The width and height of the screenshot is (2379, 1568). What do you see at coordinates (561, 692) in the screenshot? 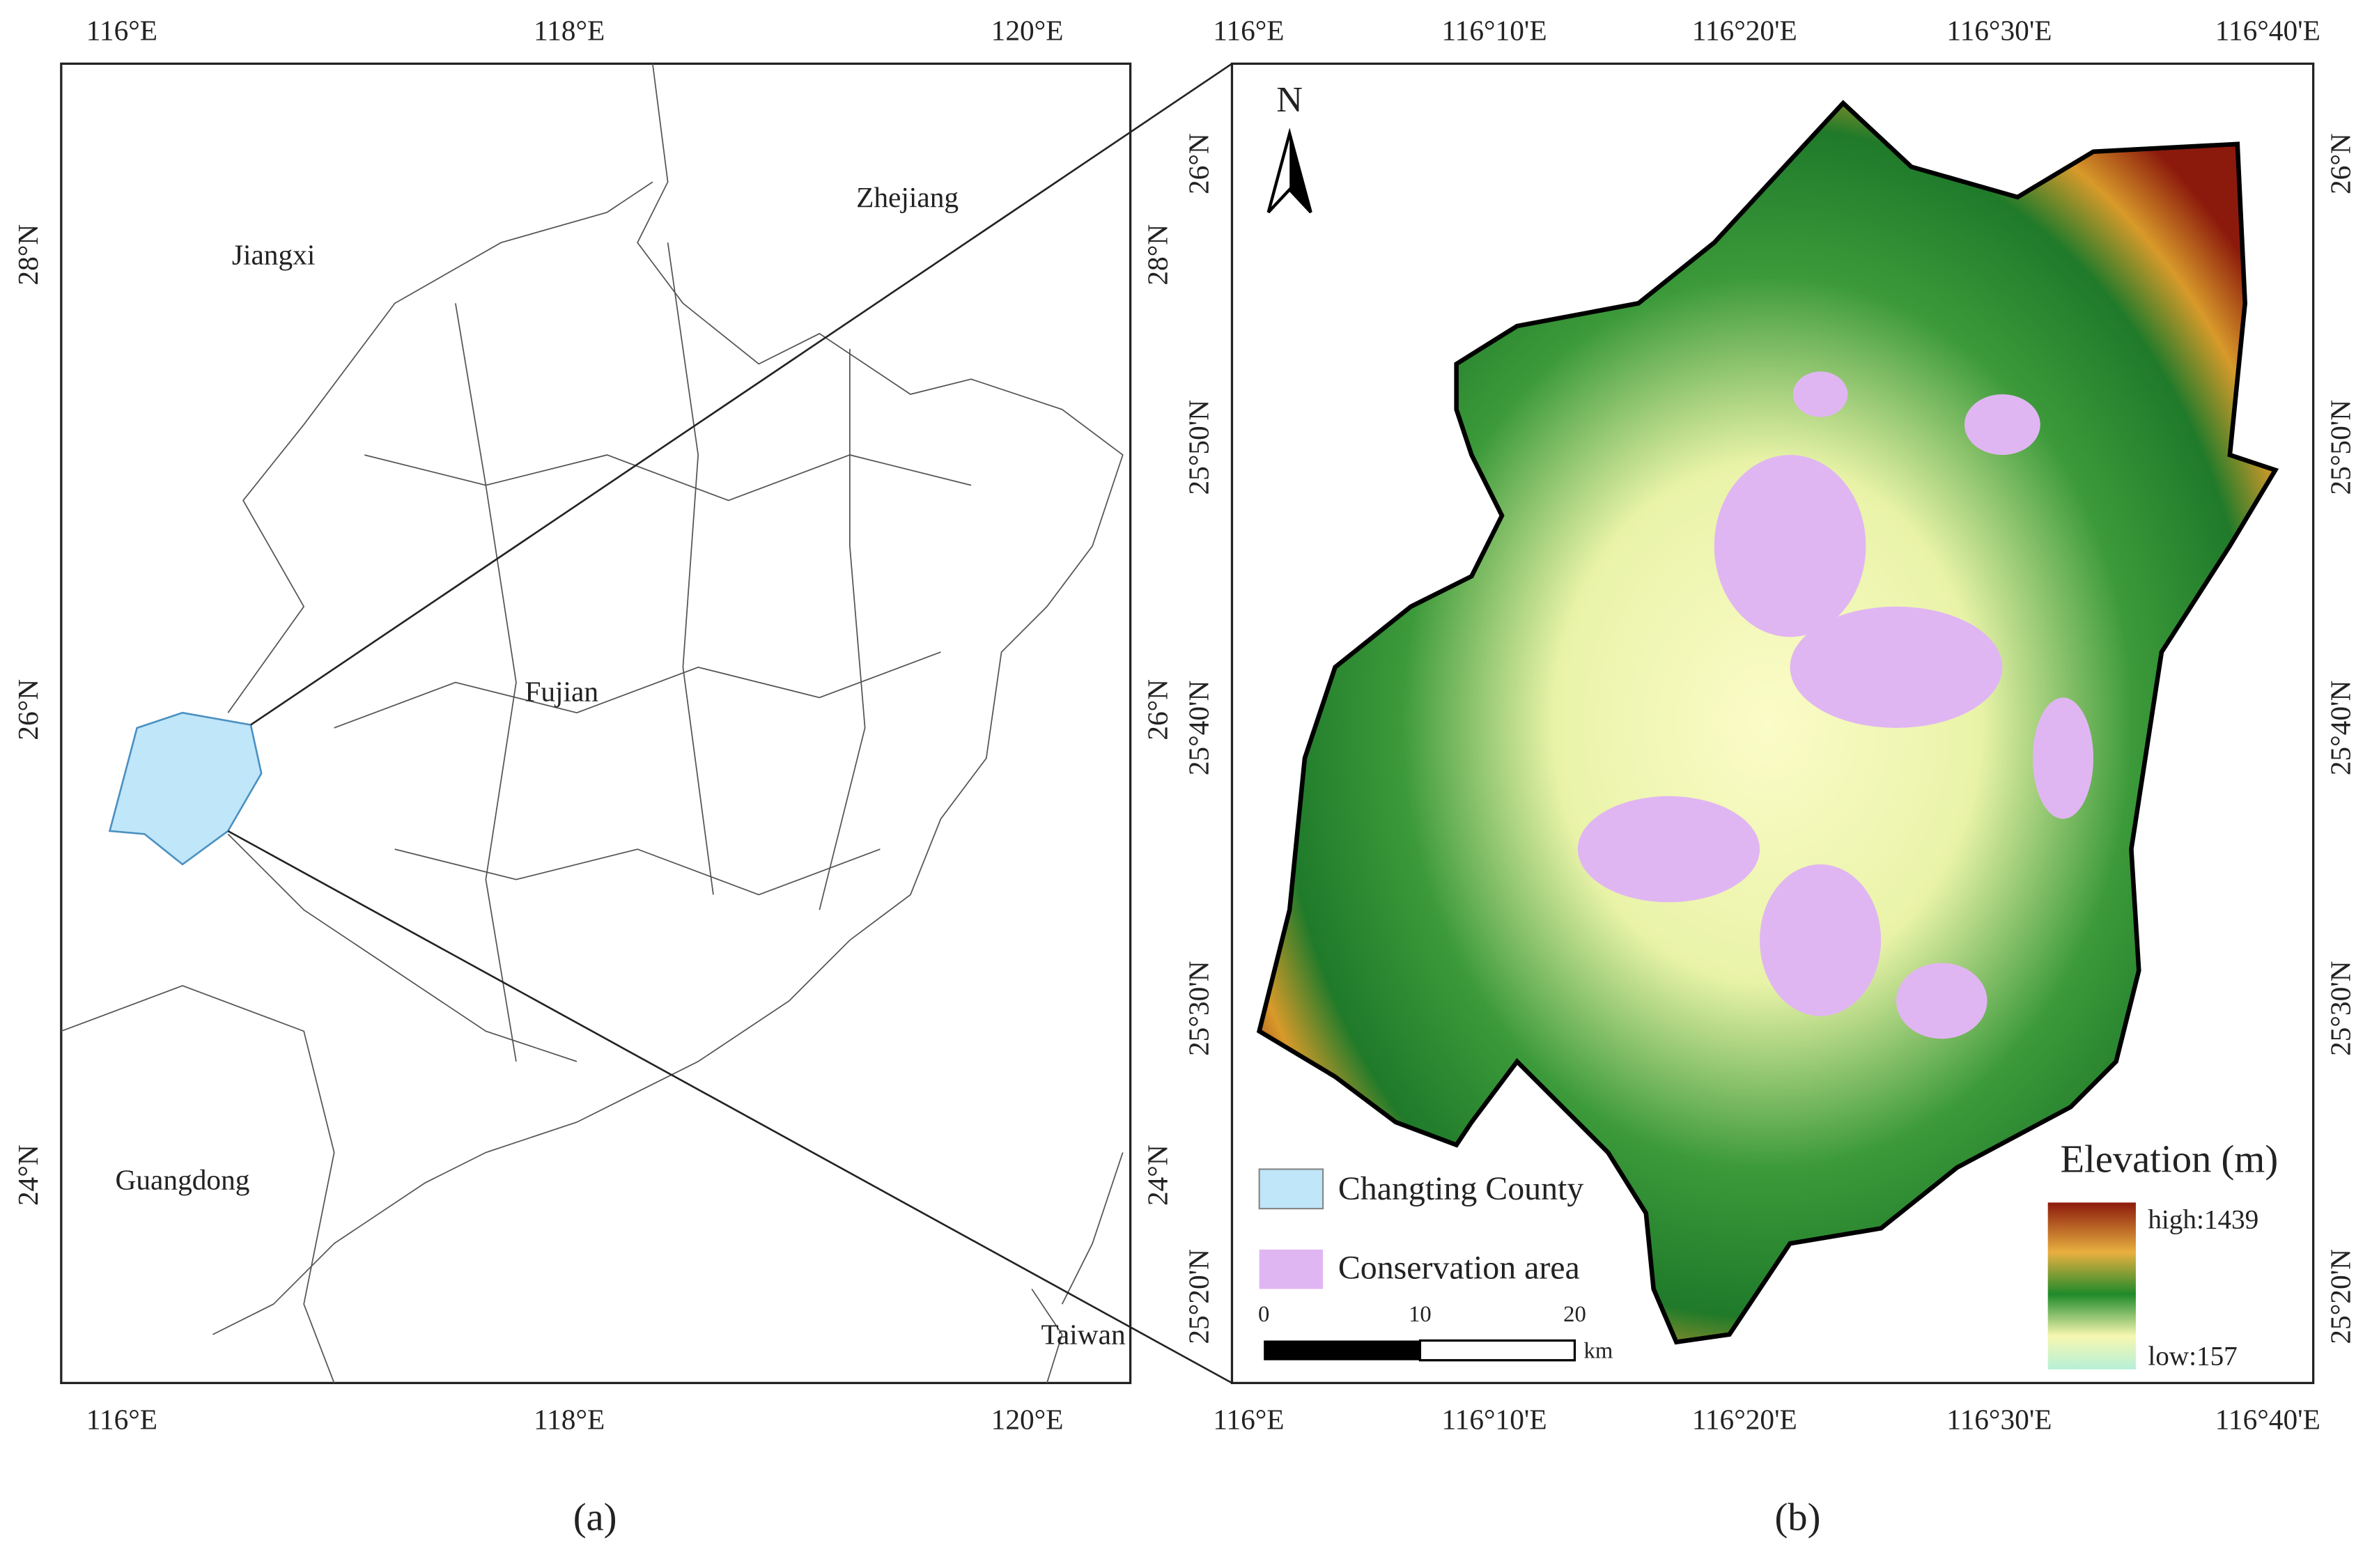
I see `place-label: Fujian` at bounding box center [561, 692].